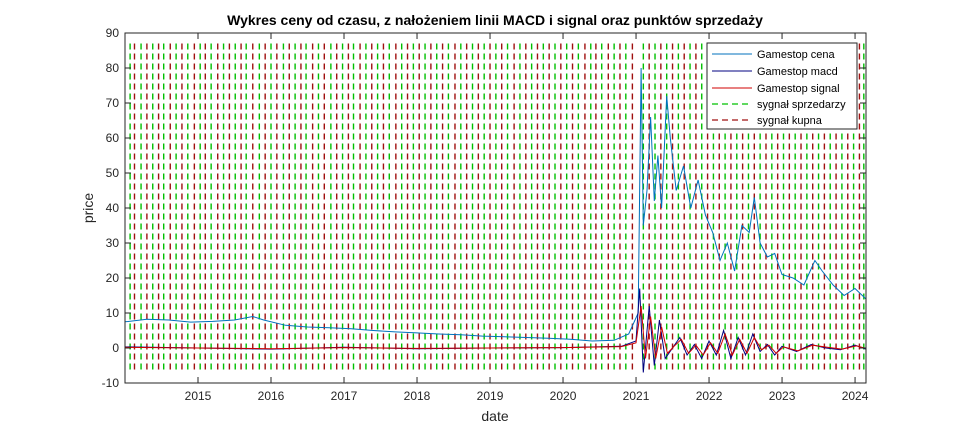  What do you see at coordinates (344, 396) in the screenshot?
I see `x-tick-label-2017: 2017` at bounding box center [344, 396].